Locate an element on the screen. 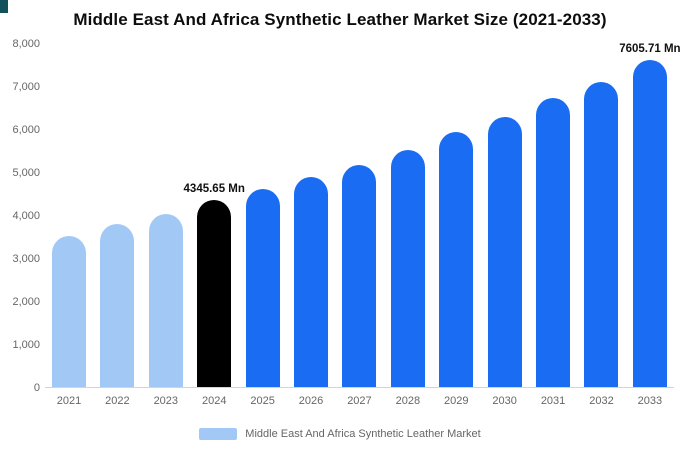 Image resolution: width=680 pixels, height=450 pixels. bar-value-label: 4345.65 Mn is located at coordinates (214, 189).